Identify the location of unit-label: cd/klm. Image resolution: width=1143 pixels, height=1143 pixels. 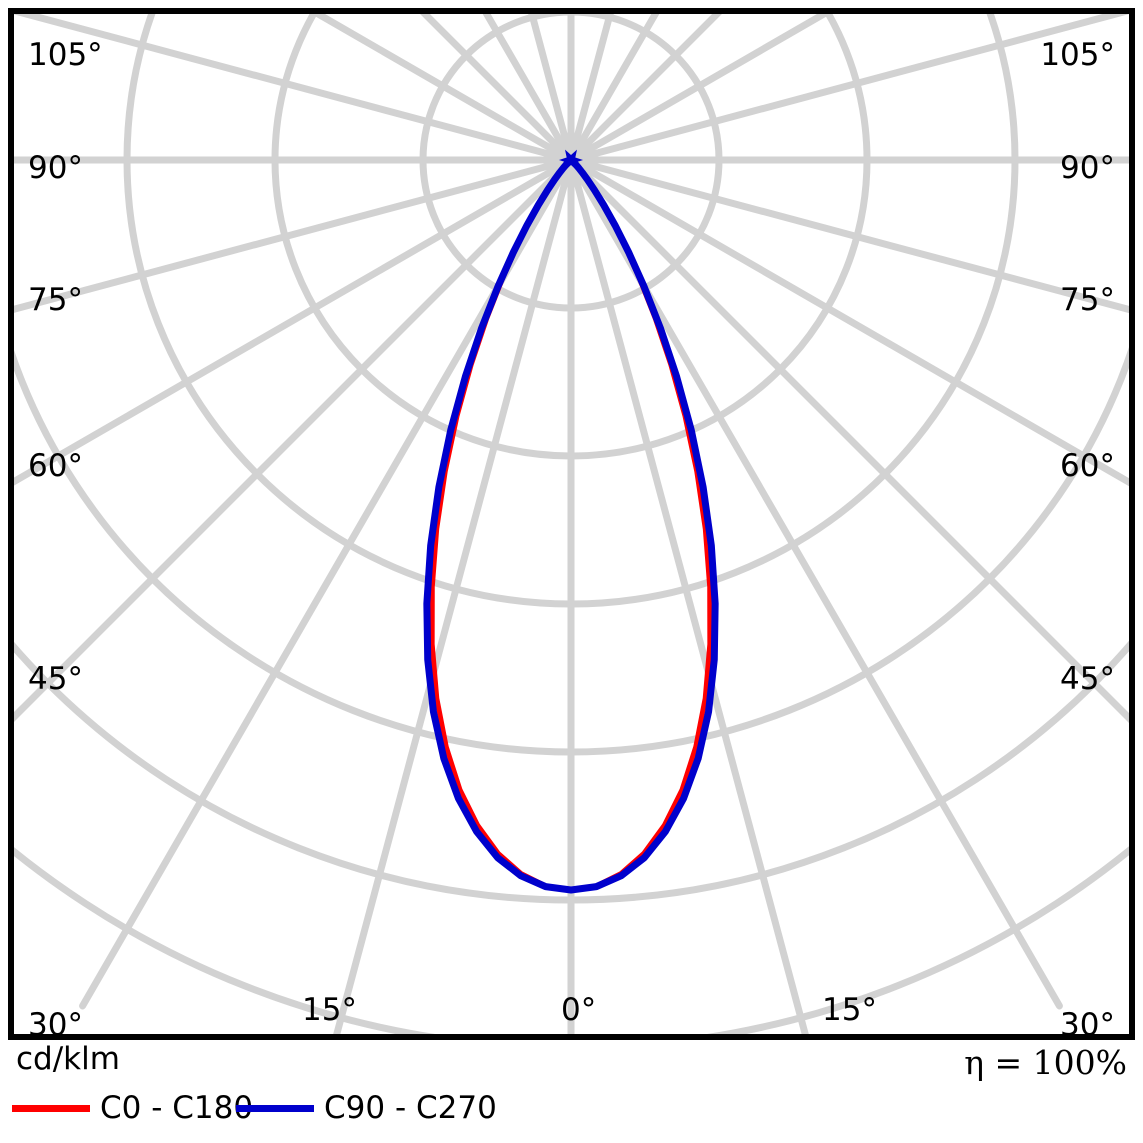
(68, 1059).